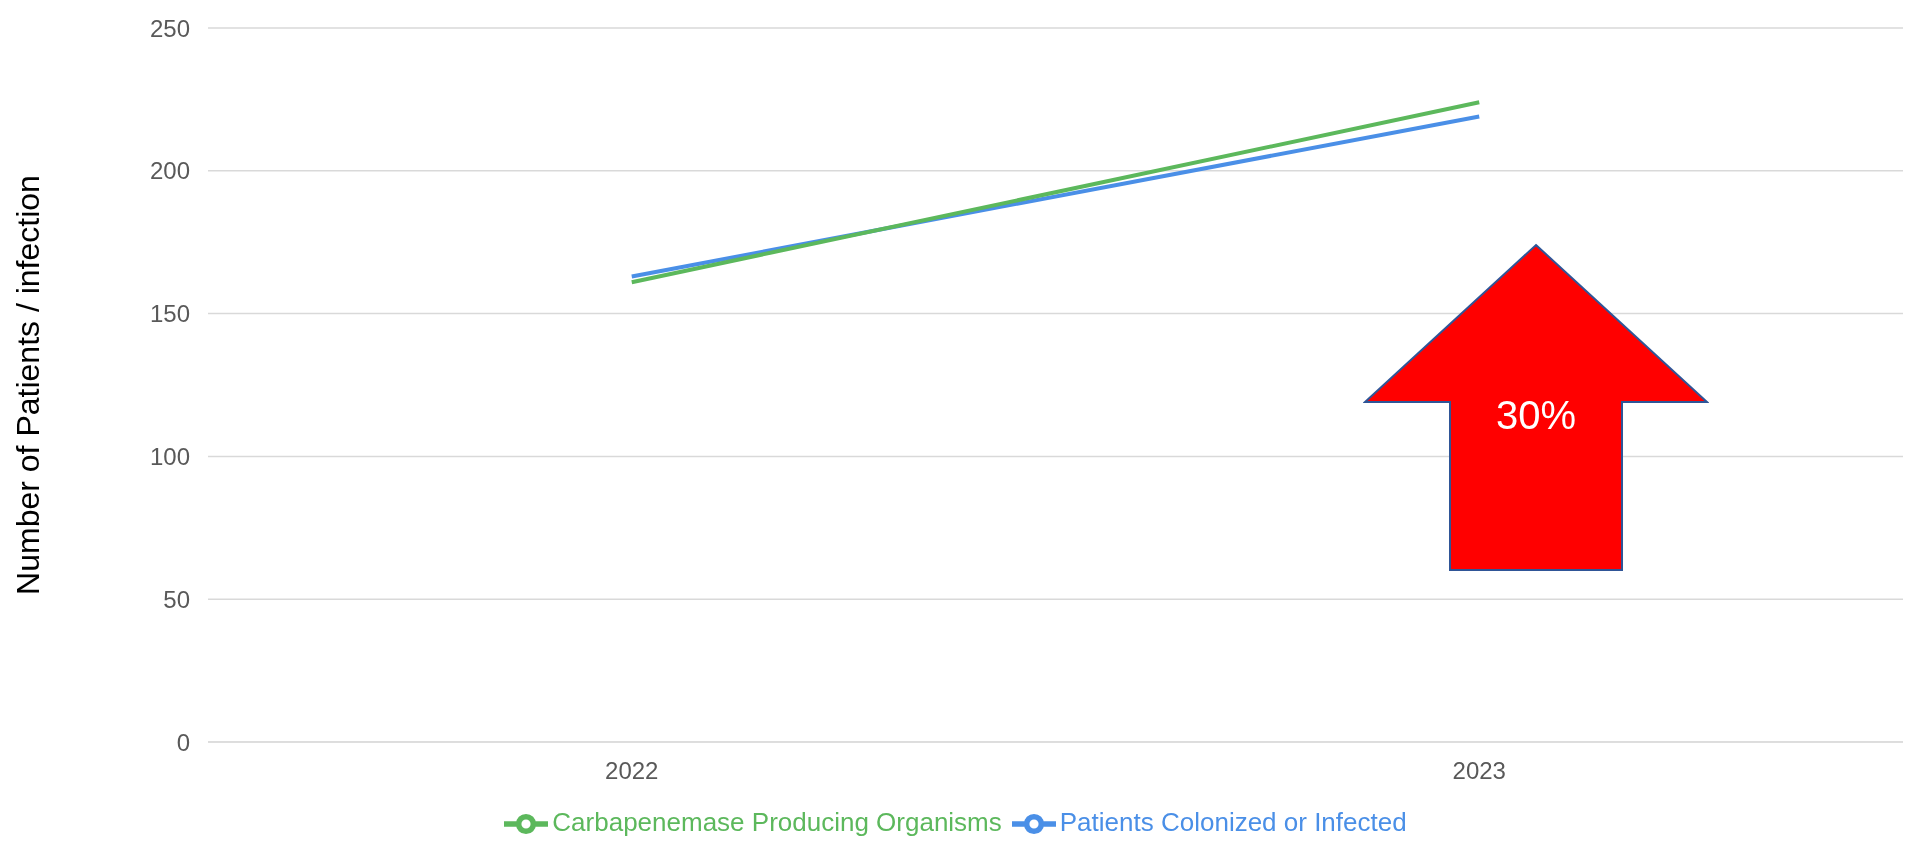  What do you see at coordinates (777, 821) in the screenshot?
I see `legend-label: Carbapenemase Producing Organisms` at bounding box center [777, 821].